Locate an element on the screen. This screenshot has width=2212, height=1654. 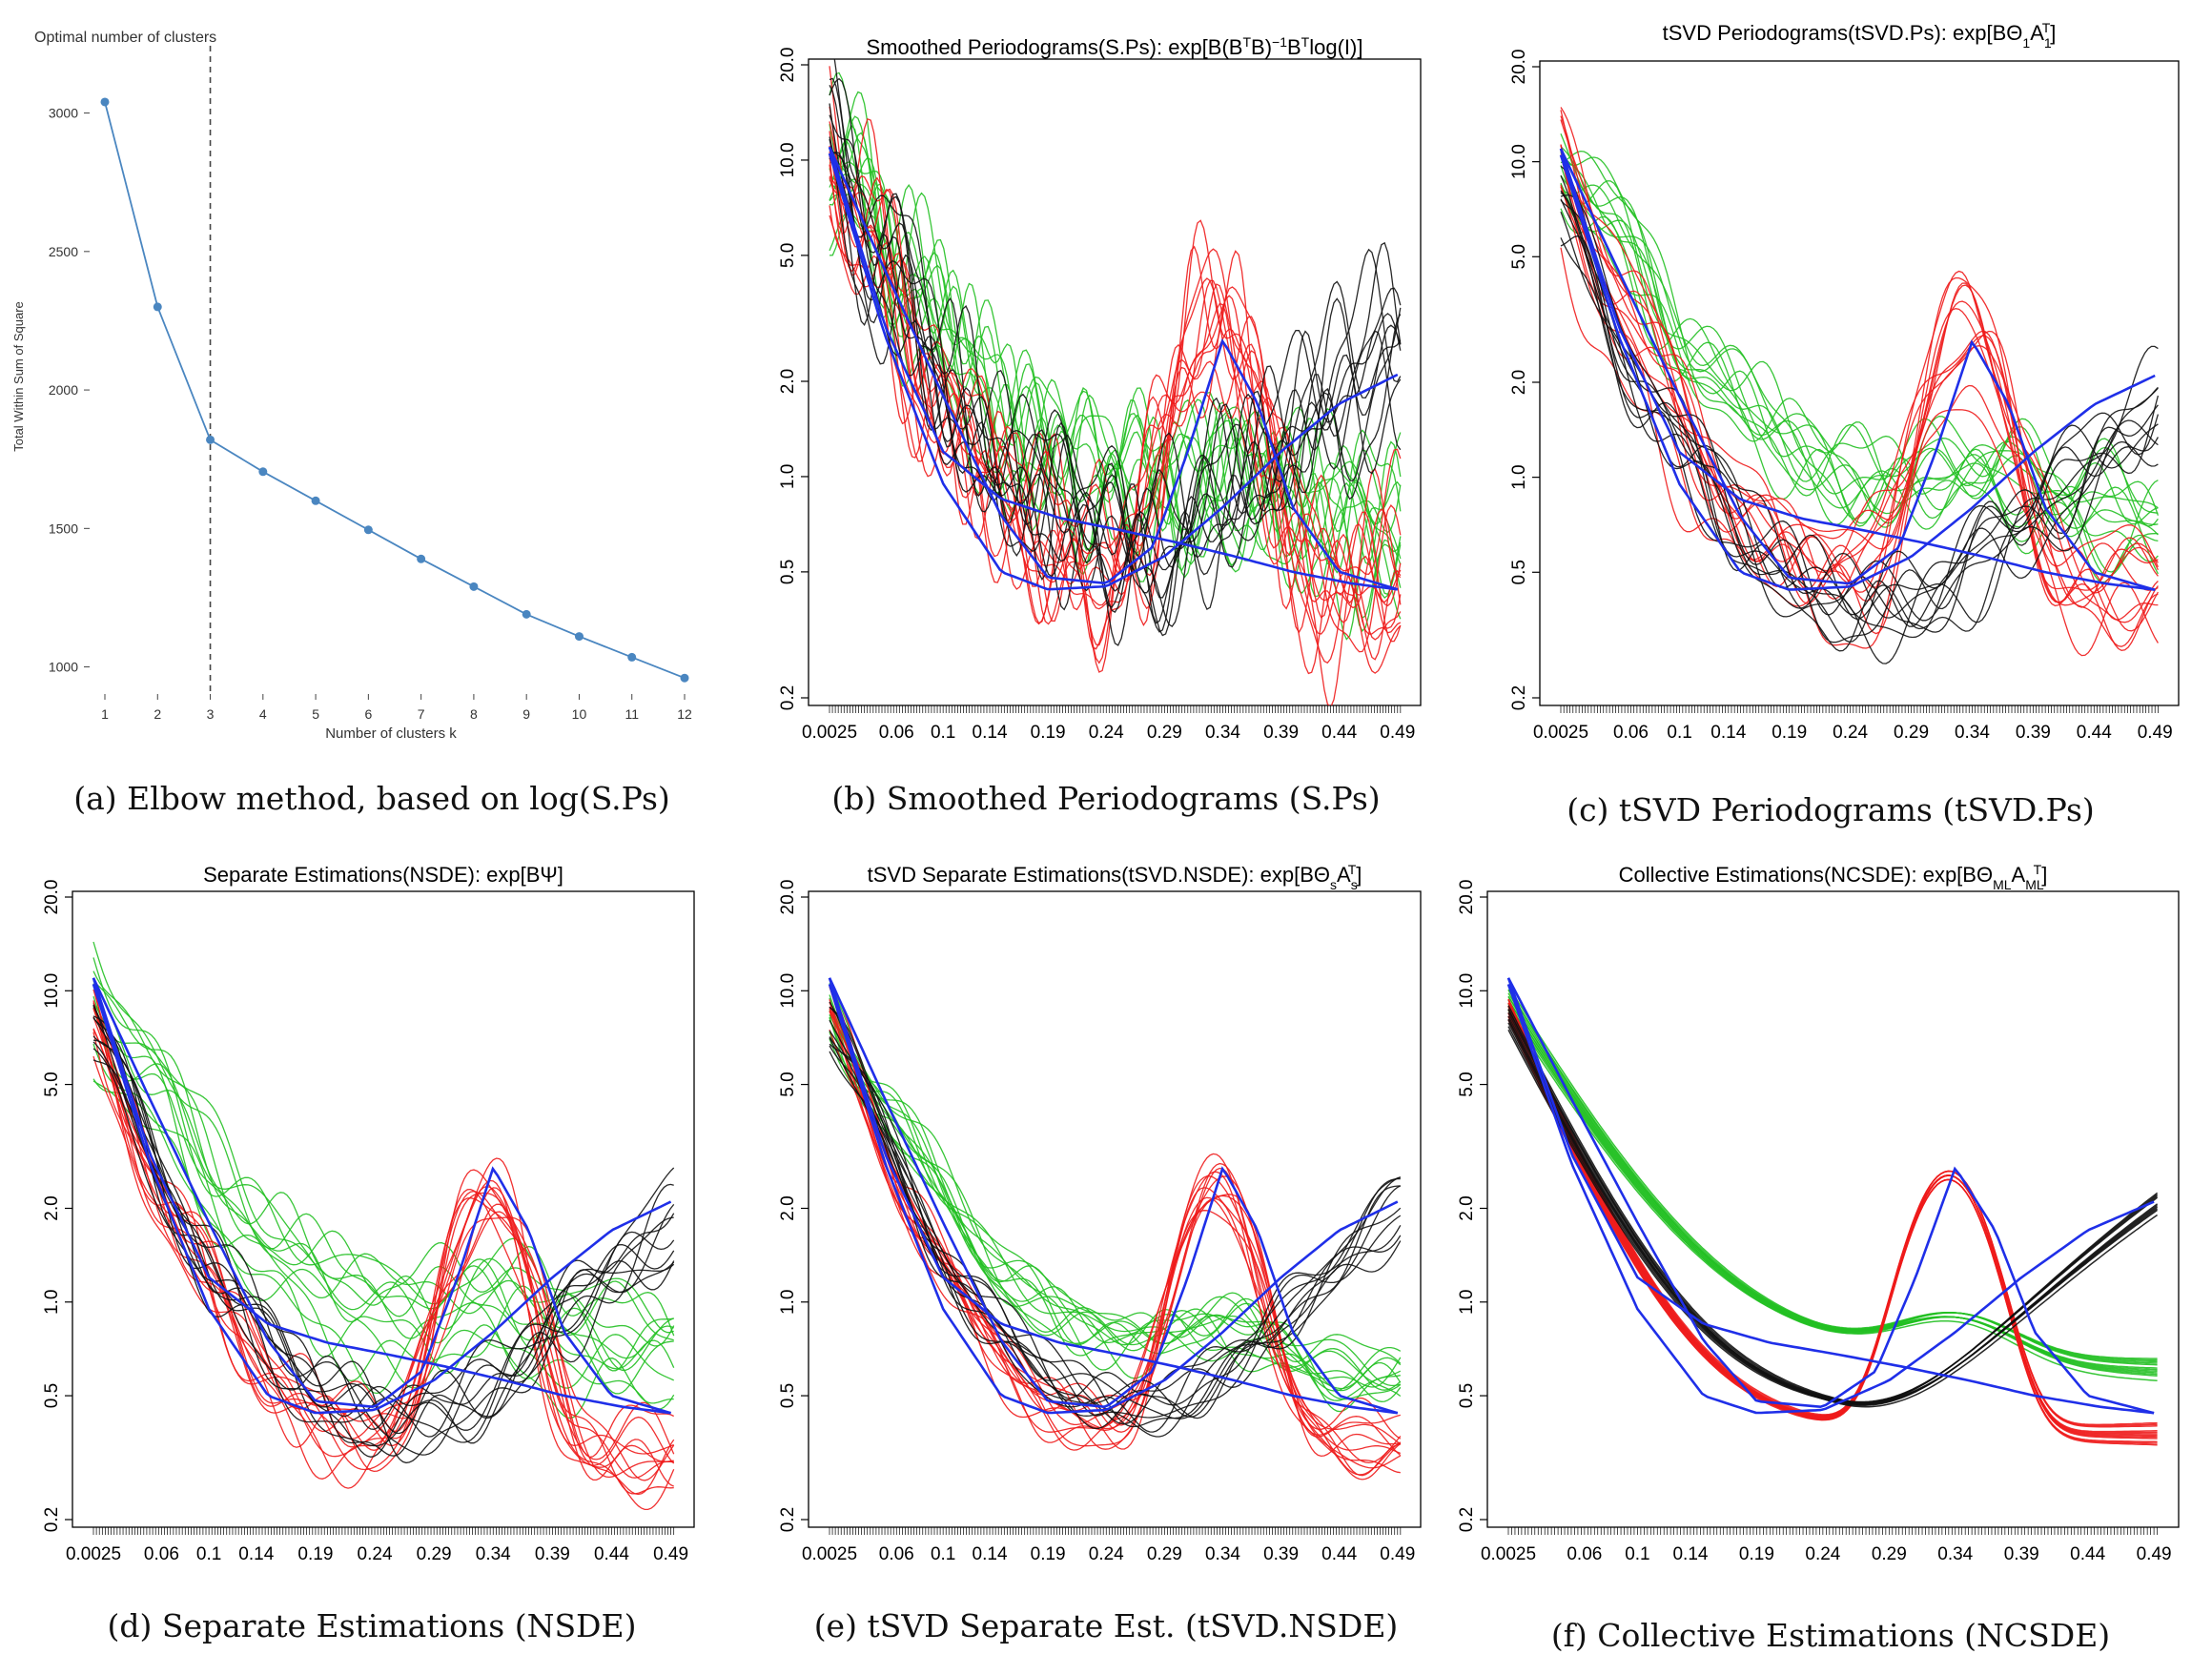
panel-title: Separate Estimations(NSDE): exp[BΨ] is located at coordinates (383, 875).